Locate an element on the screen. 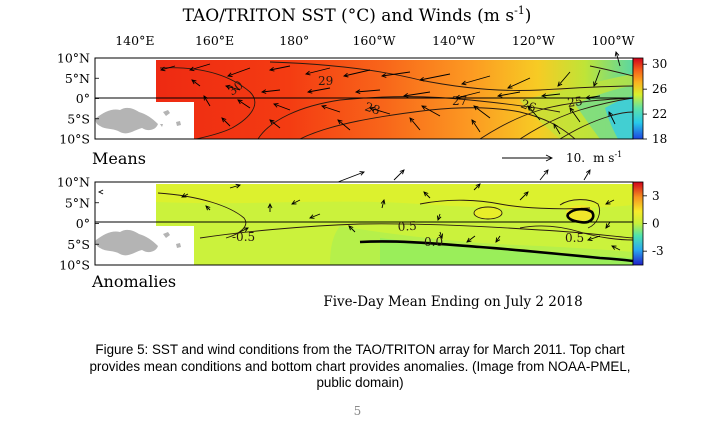 This screenshot has width=715, height=439. means-colorbar is located at coordinates (638, 98).